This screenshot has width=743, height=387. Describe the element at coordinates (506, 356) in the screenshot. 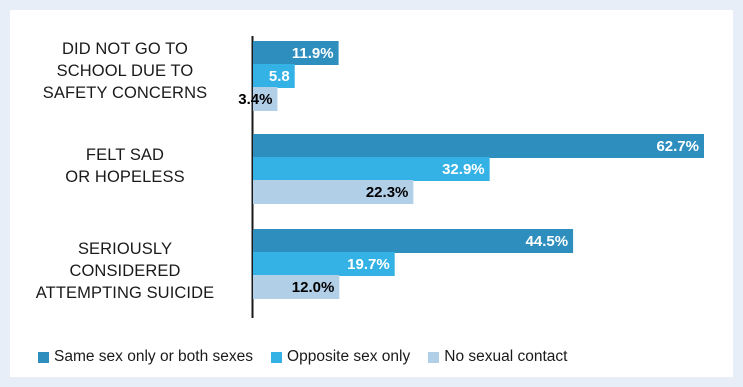

I see `legend-label-no-contact: No sexual contact` at that location.